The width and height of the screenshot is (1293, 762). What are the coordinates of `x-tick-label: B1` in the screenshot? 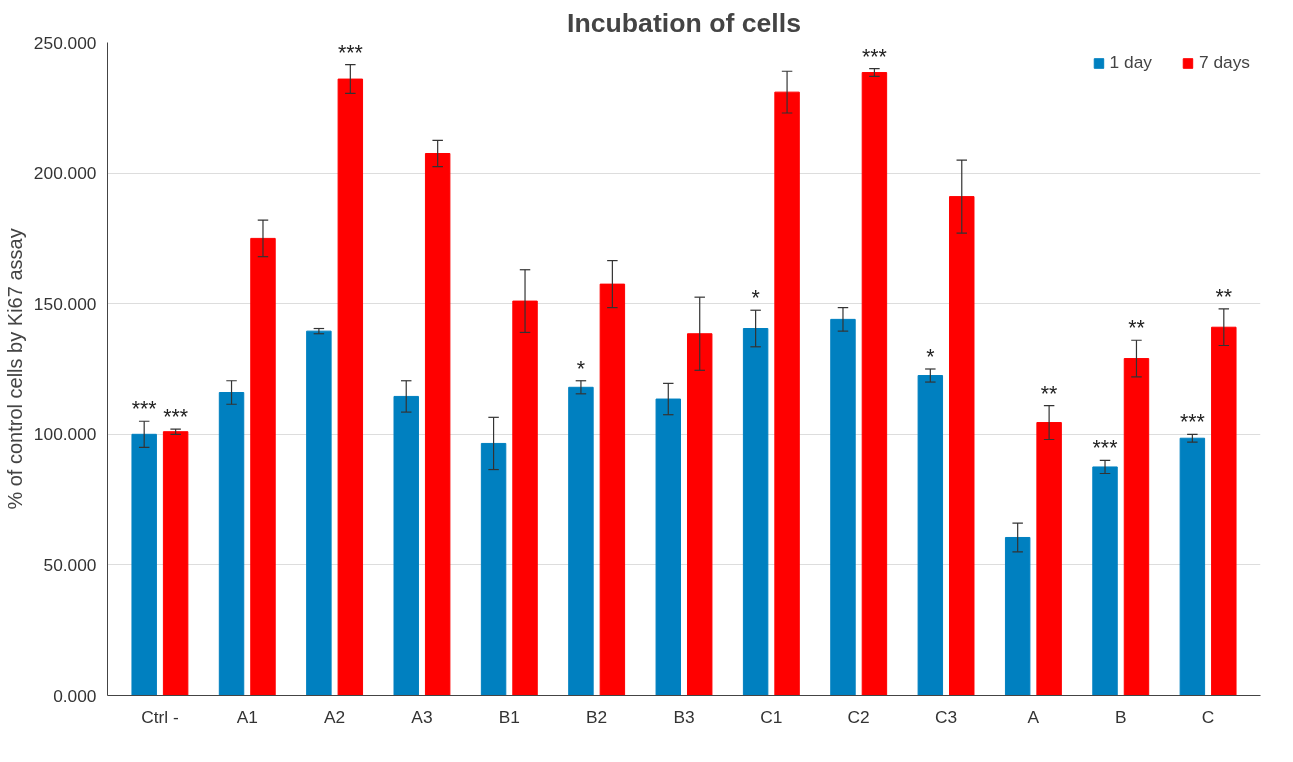 It's located at (509, 716).